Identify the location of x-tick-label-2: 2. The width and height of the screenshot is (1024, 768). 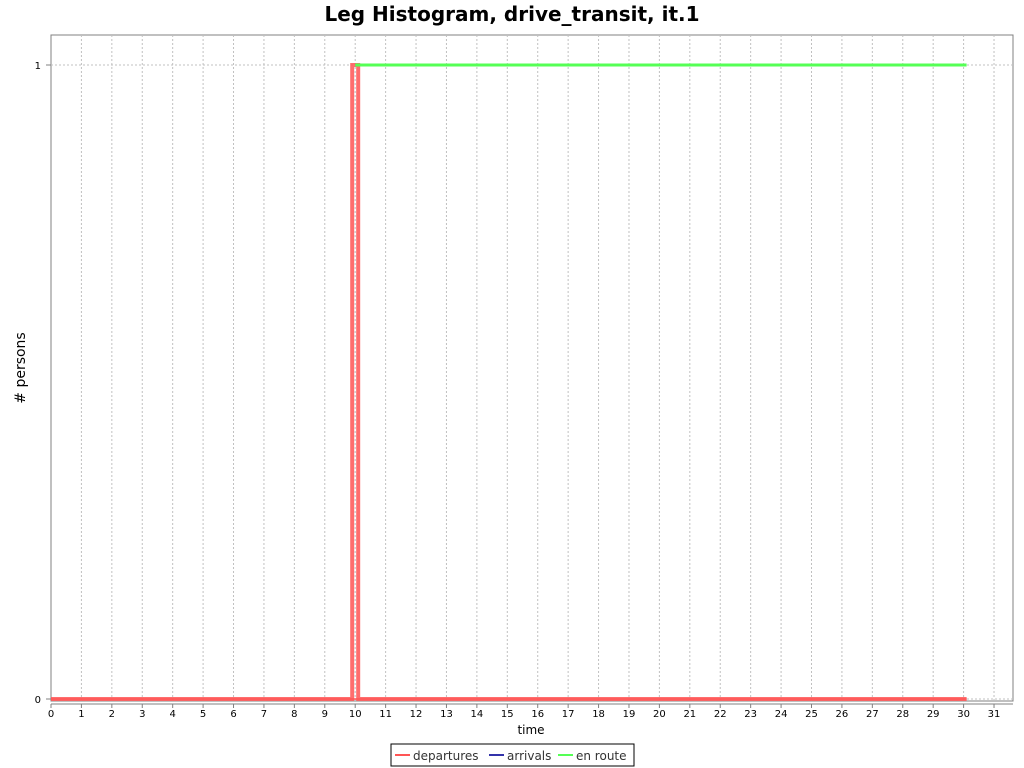
(112, 714).